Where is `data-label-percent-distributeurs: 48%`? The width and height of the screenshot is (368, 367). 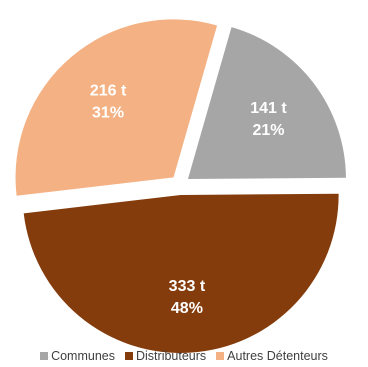
data-label-percent-distributeurs: 48% is located at coordinates (187, 308).